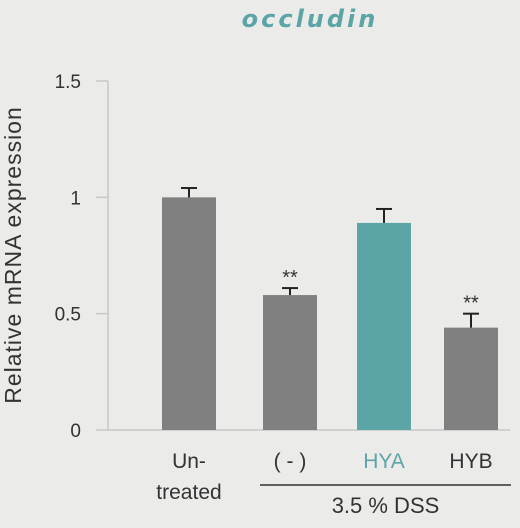  Describe the element at coordinates (386, 505) in the screenshot. I see `group-label: 3.5 % DSS` at that location.